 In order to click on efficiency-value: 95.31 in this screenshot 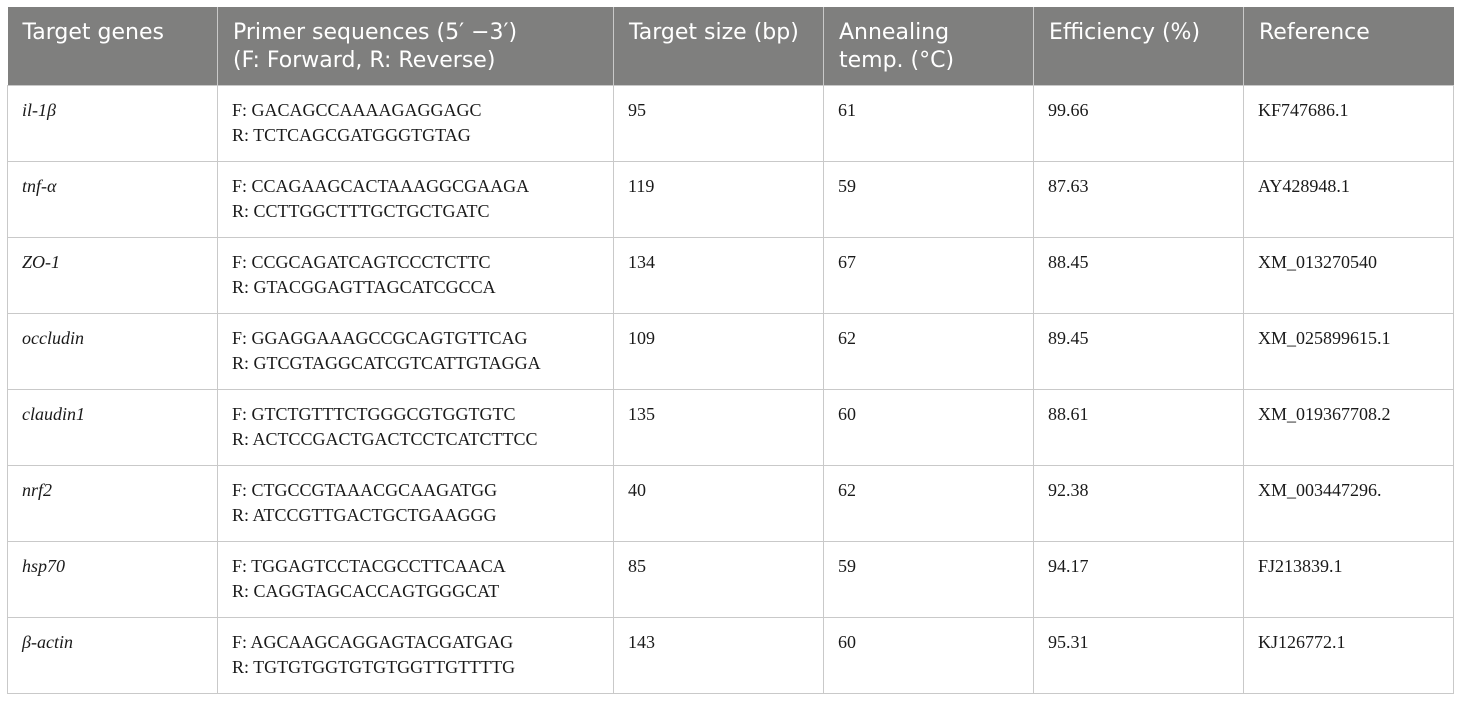, I will do `click(1068, 642)`.